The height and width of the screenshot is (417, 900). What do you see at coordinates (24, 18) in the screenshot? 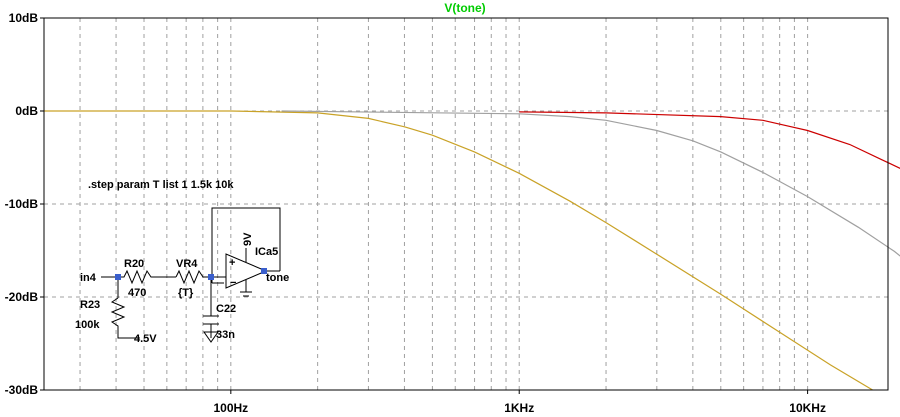
I see `y-tick-label: 10dB` at bounding box center [24, 18].